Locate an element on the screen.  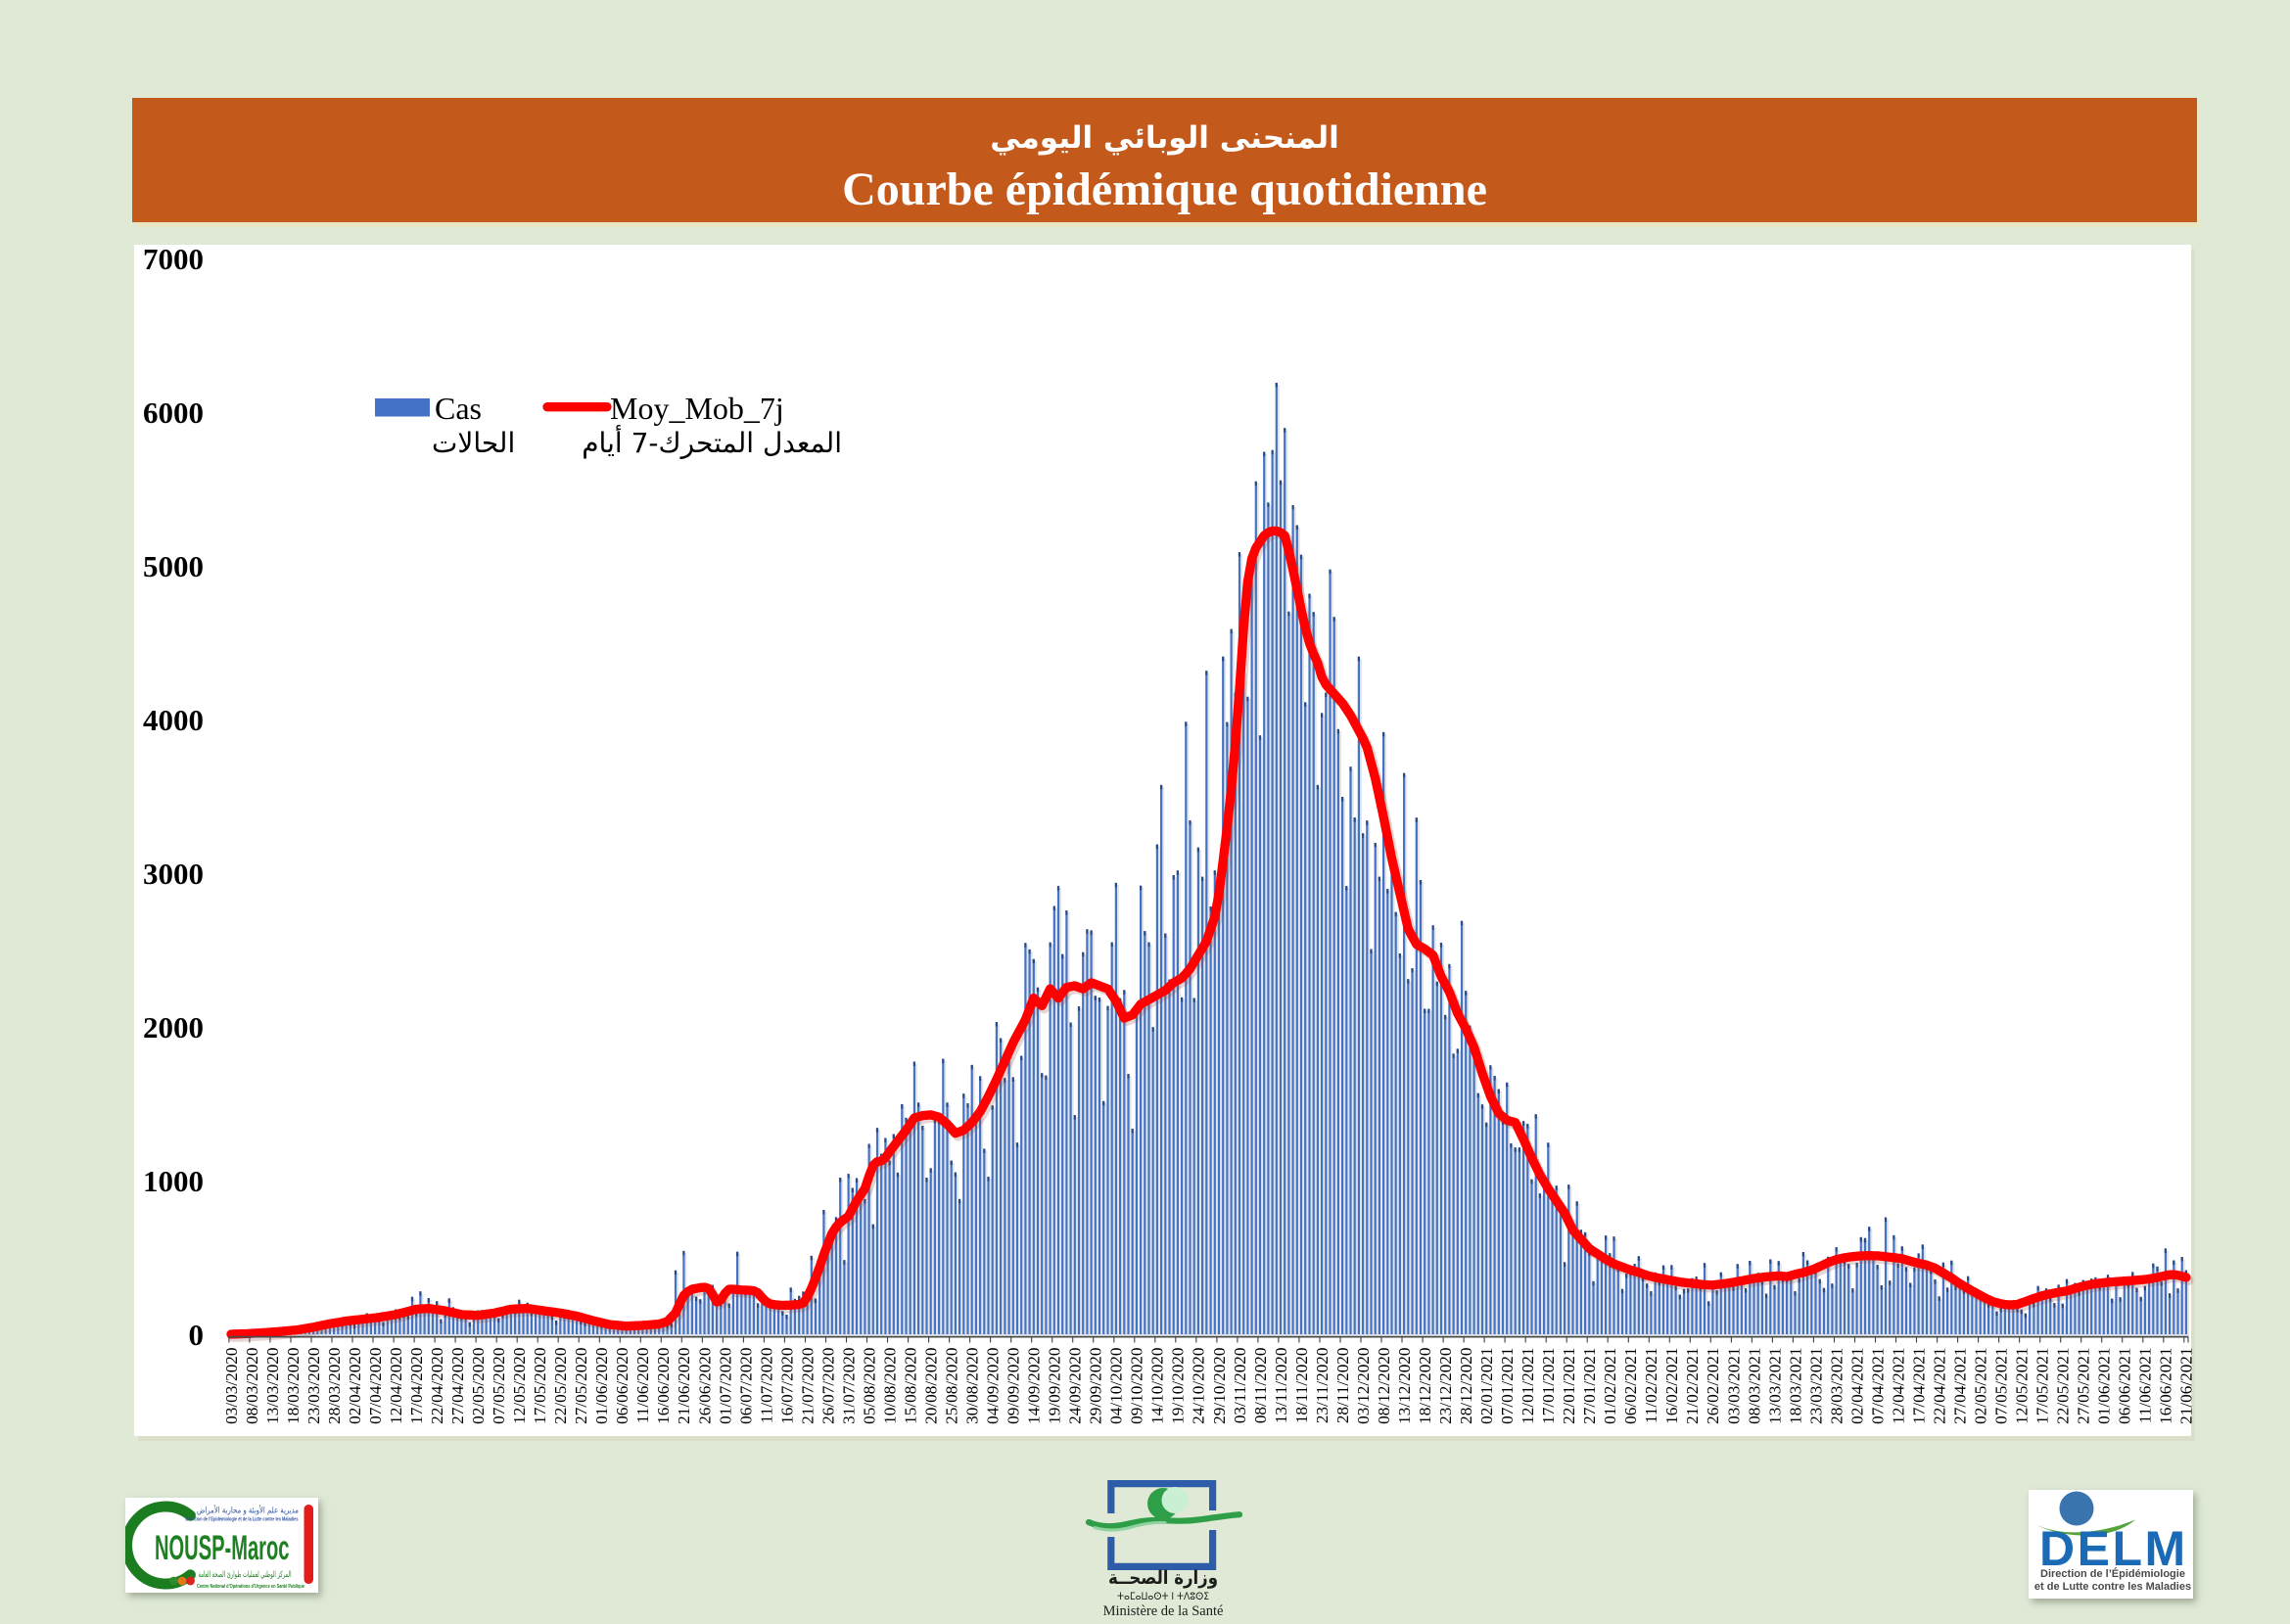
svg-text: 11/06/2020 is located at coordinates (642, 1386).